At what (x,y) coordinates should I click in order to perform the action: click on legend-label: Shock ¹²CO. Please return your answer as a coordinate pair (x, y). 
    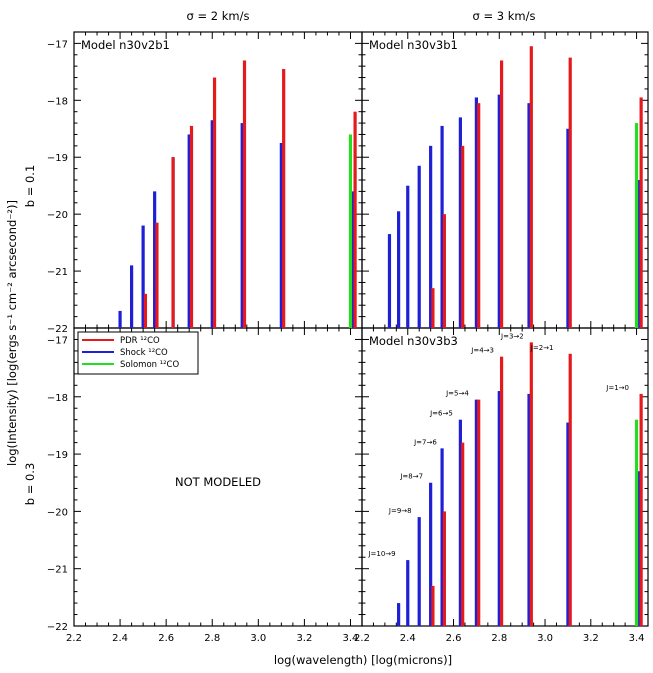
    Looking at the image, I should click on (144, 353).